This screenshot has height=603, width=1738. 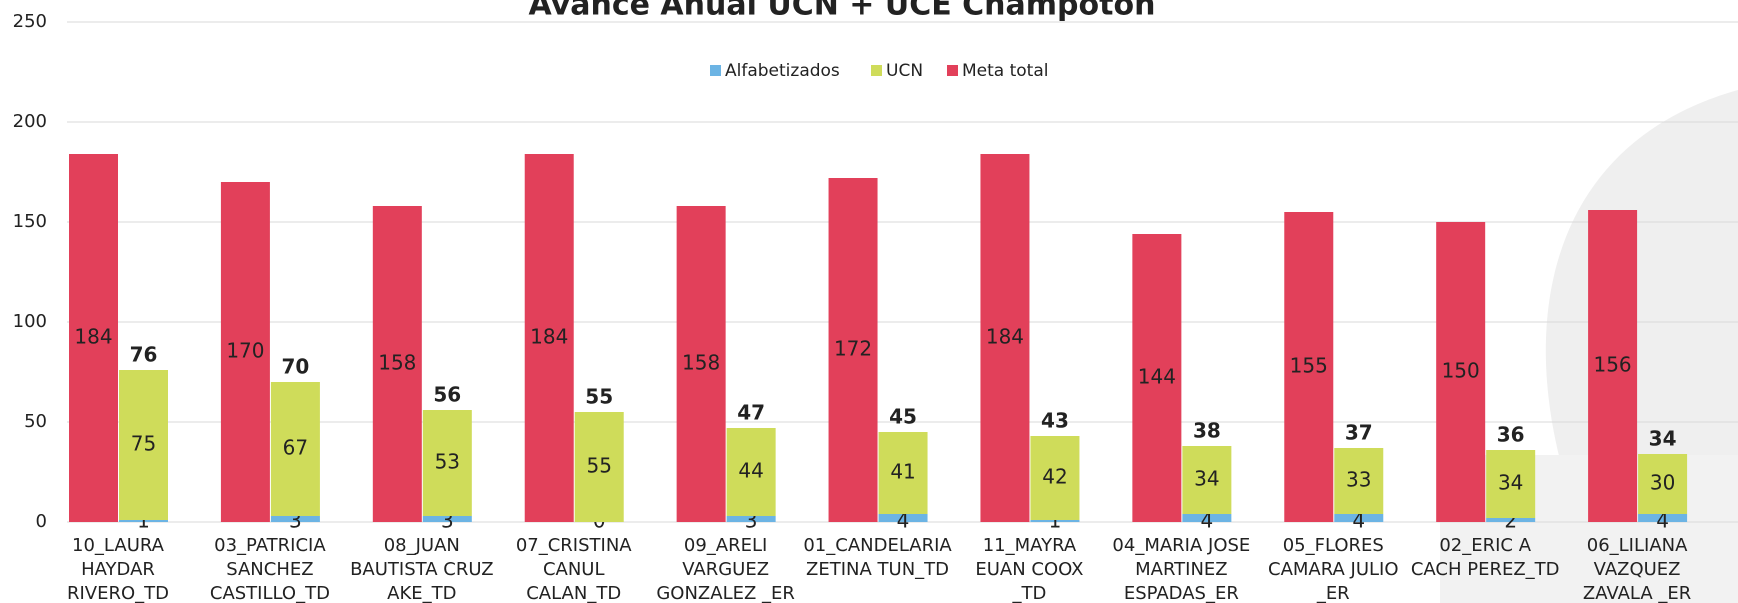 What do you see at coordinates (41, 521) in the screenshot?
I see `y-tick-label: 0` at bounding box center [41, 521].